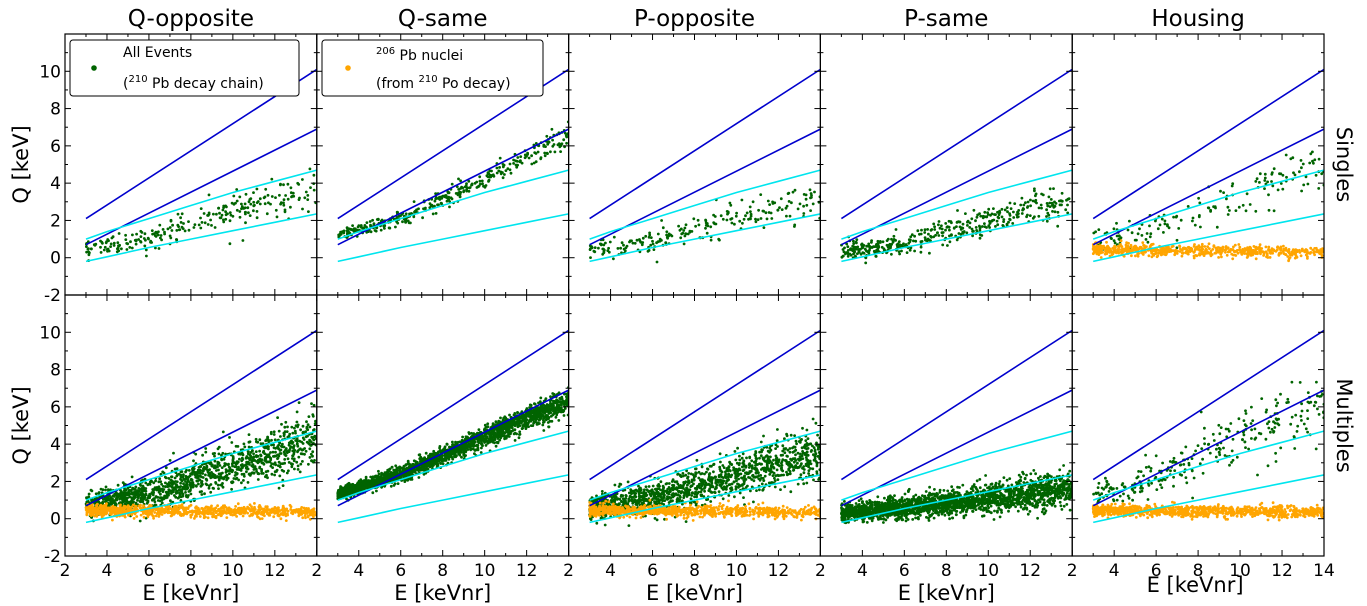 The height and width of the screenshot is (606, 1367). Describe the element at coordinates (1207, 165) in the screenshot. I see `plot-area` at that location.